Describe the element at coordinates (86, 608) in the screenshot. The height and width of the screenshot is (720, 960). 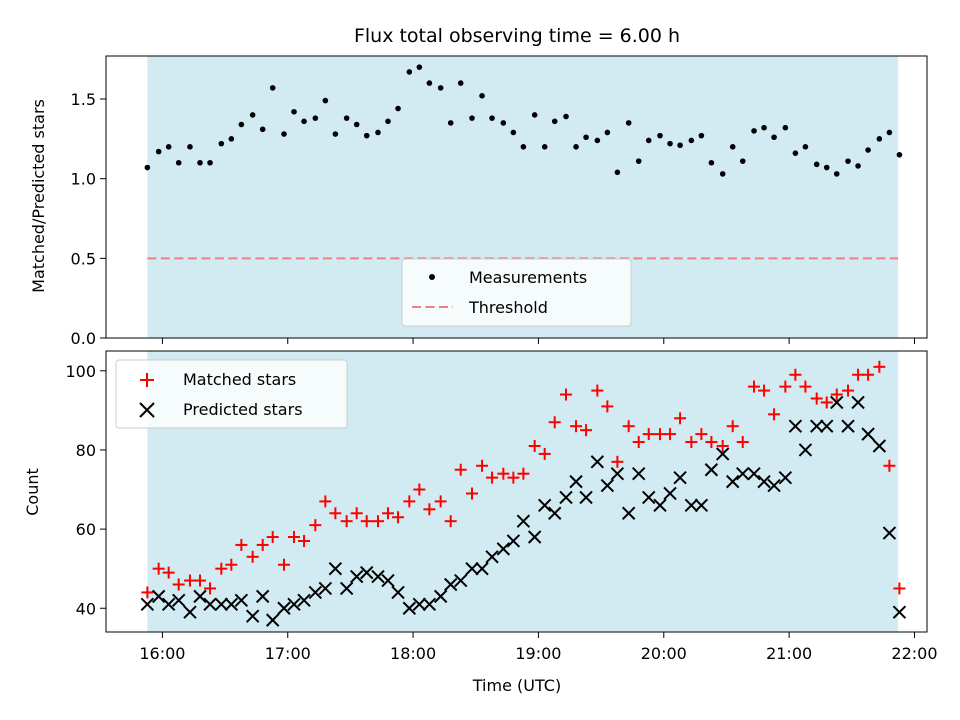
I see `y-tick-label: 40` at that location.